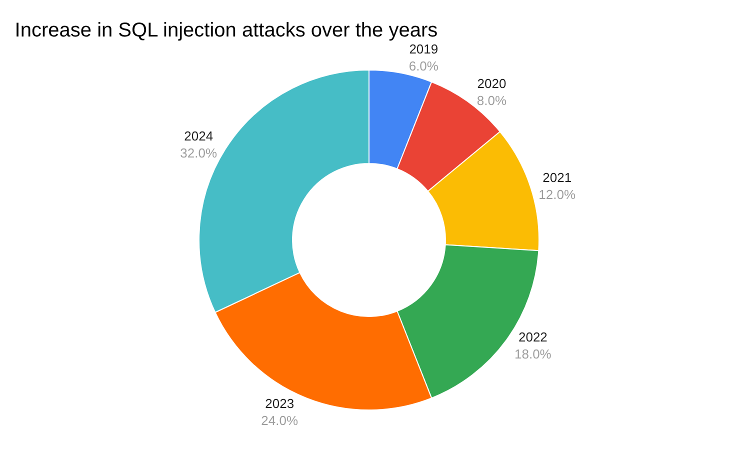 This screenshot has width=740, height=450. What do you see at coordinates (491, 100) in the screenshot?
I see `data-label: 8.0%` at bounding box center [491, 100].